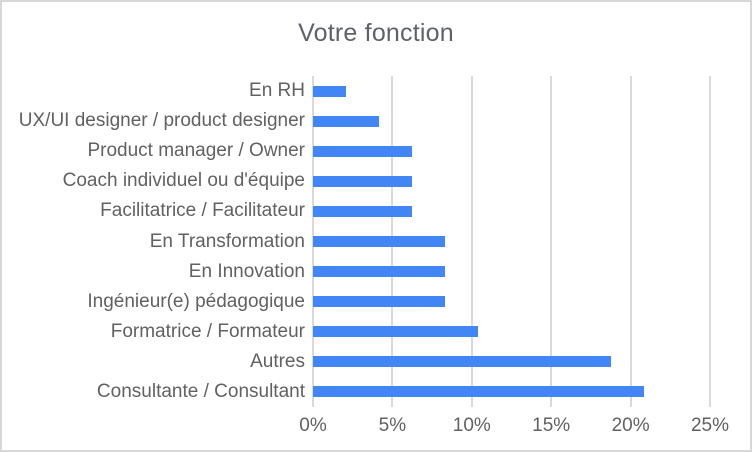 The image size is (752, 452). I want to click on x-tick-label: 20%, so click(630, 425).